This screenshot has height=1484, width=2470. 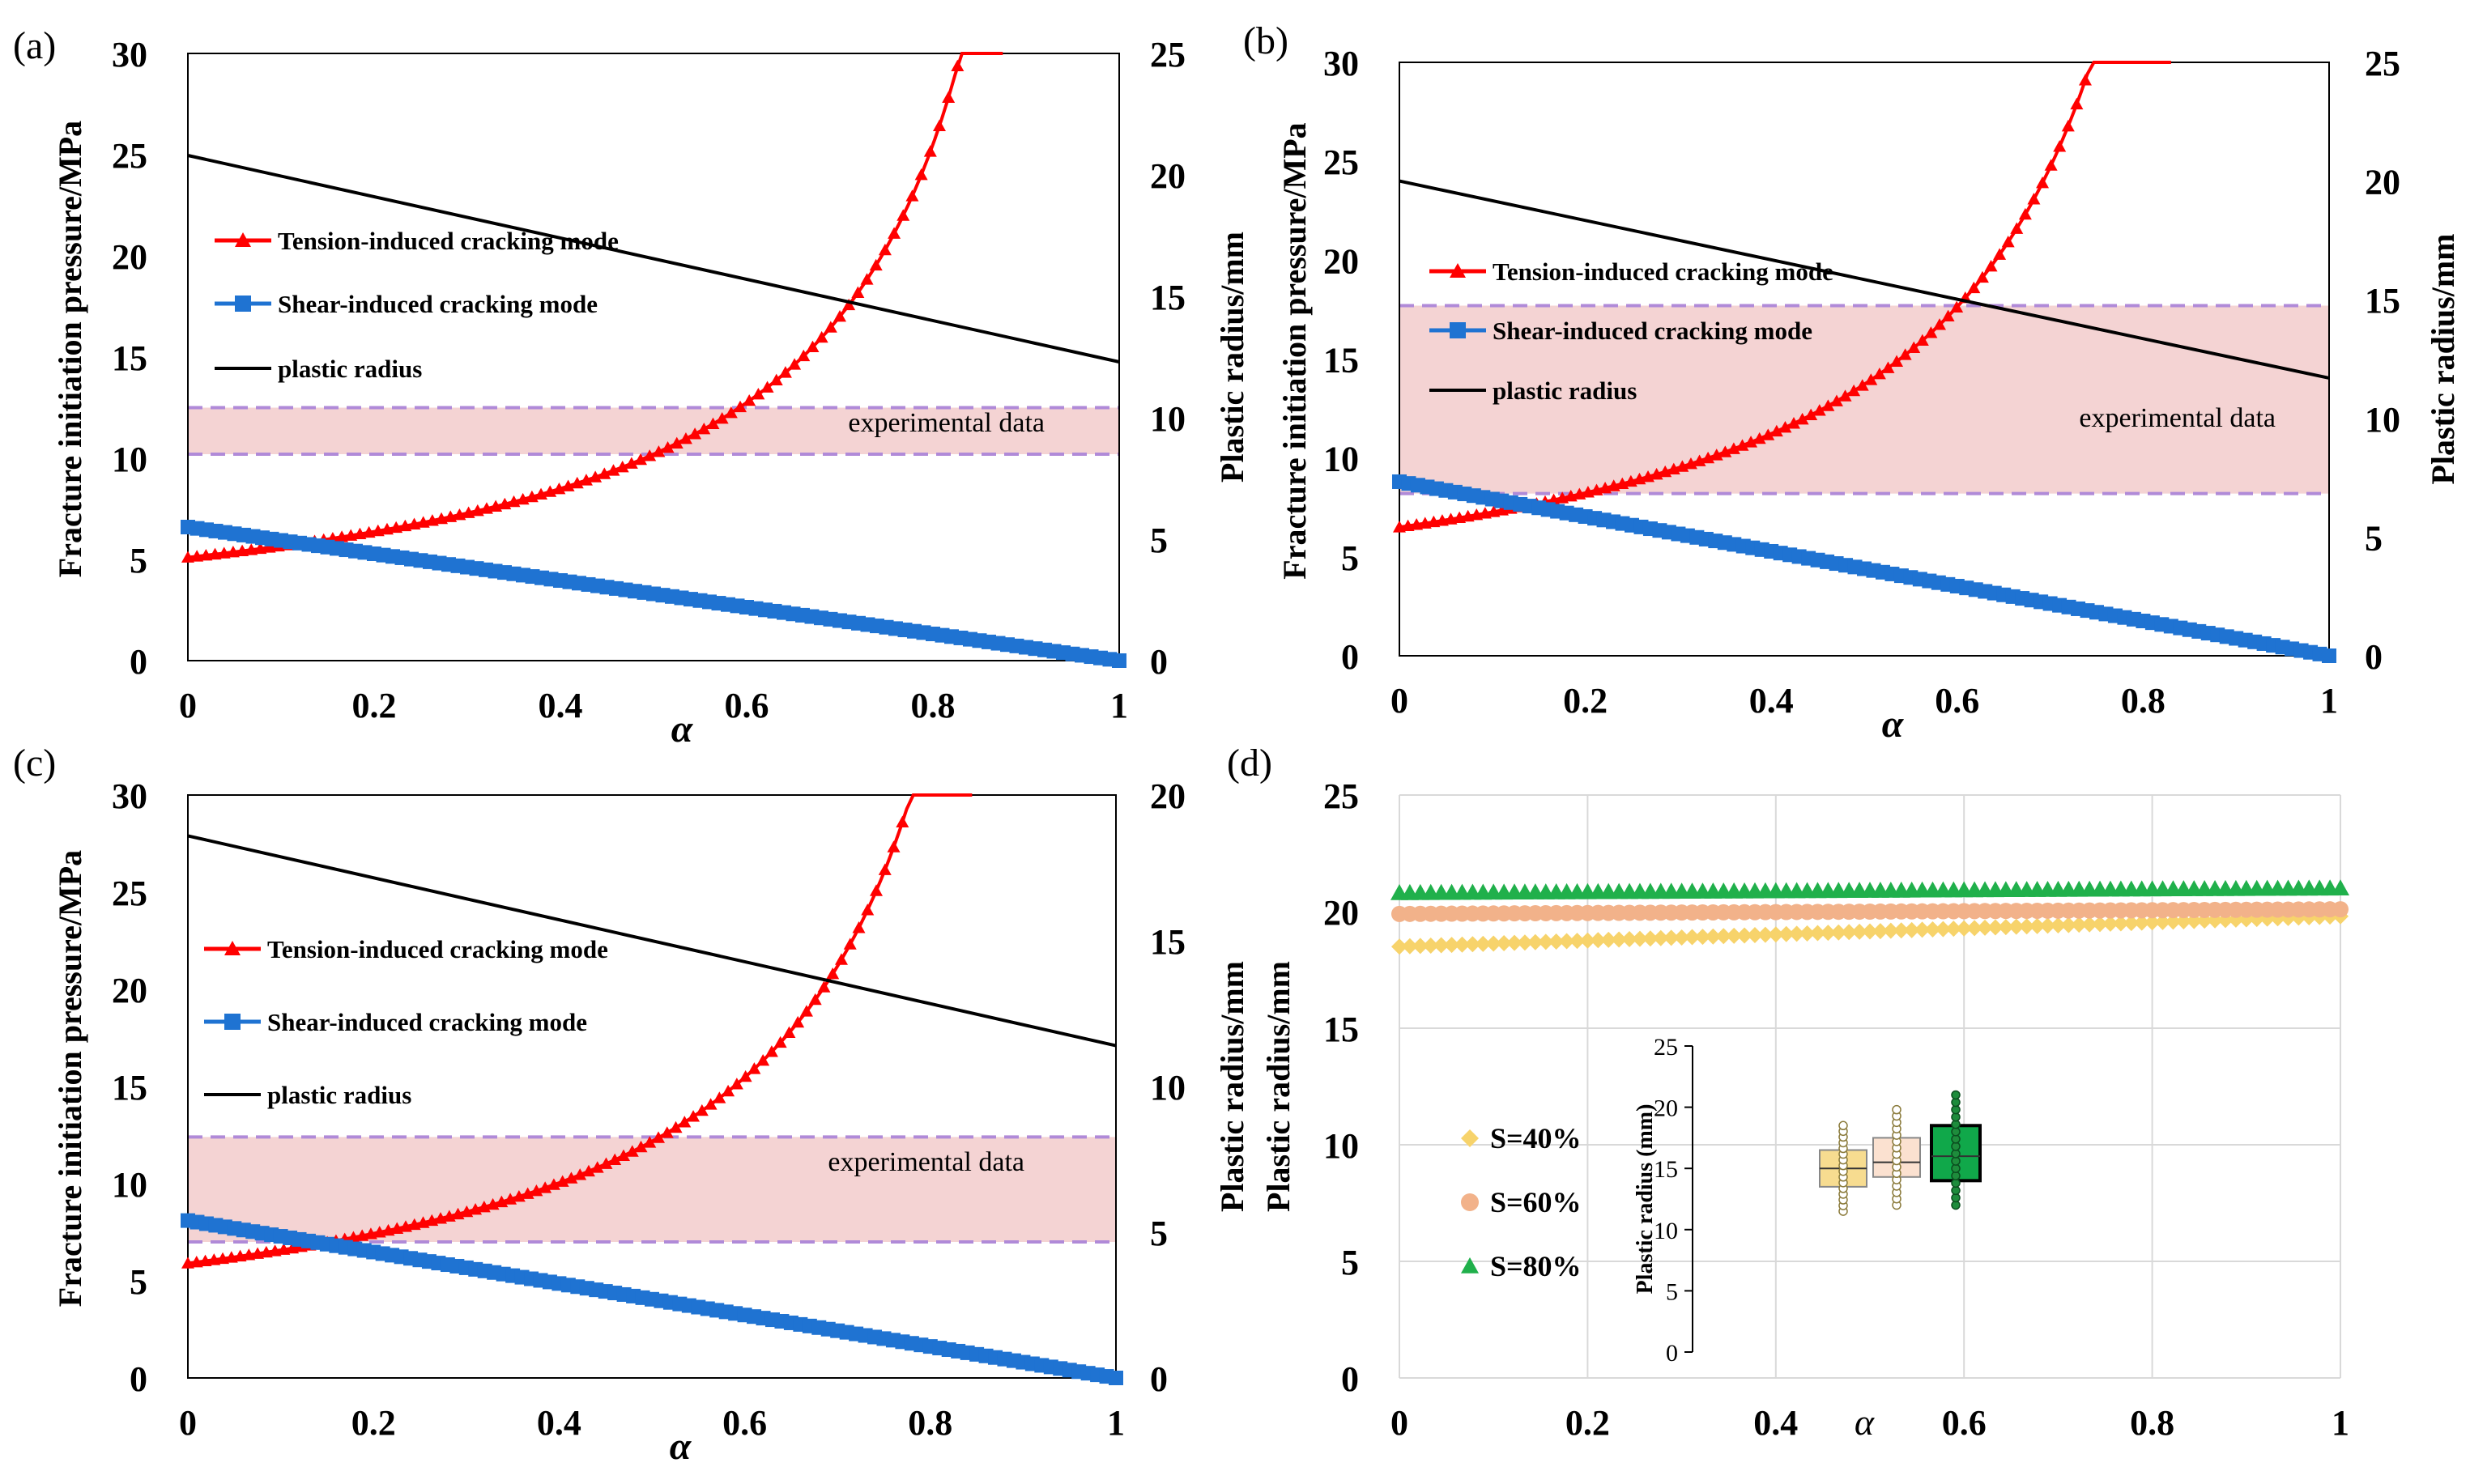 I want to click on x-tick-label: 1, so click(x=1116, y=1423).